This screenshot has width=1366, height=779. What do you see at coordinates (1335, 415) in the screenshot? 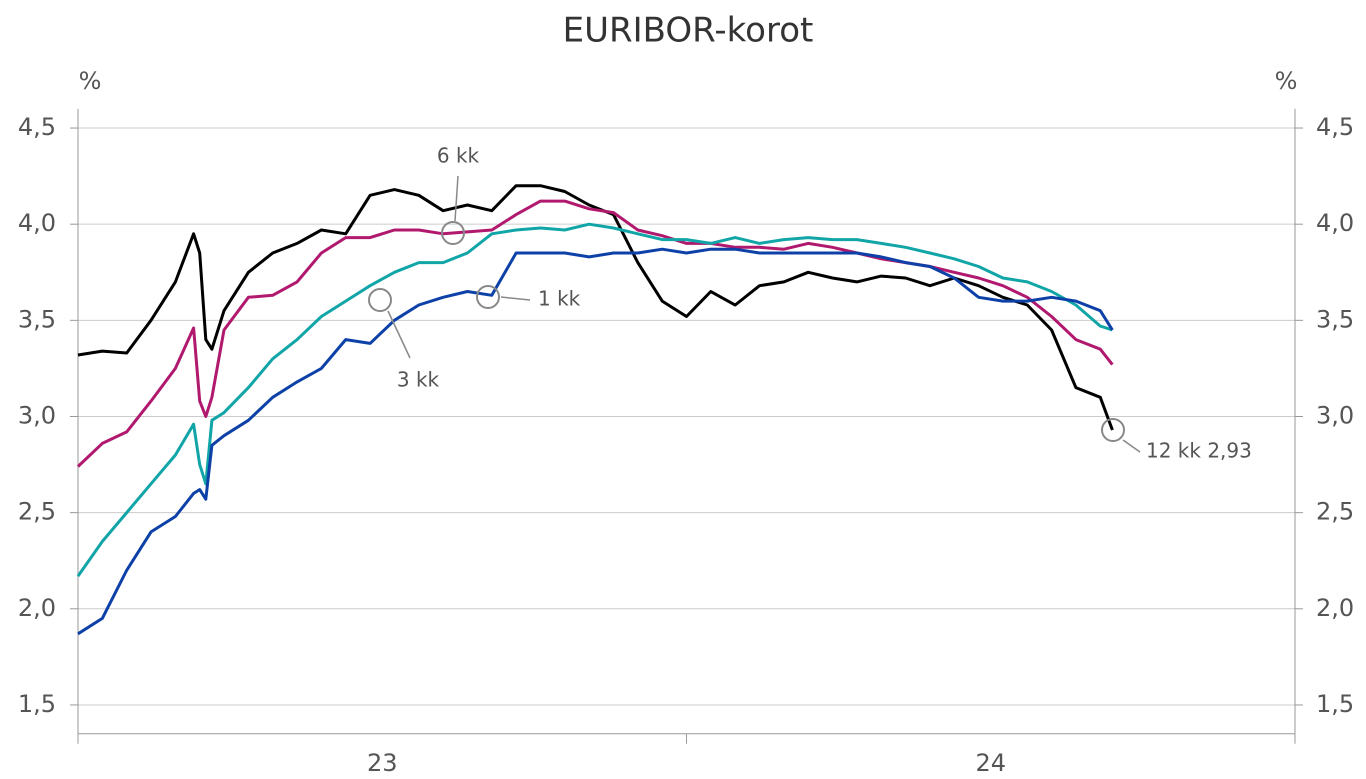
I see `y2-tick-label: 3,0` at bounding box center [1335, 415].